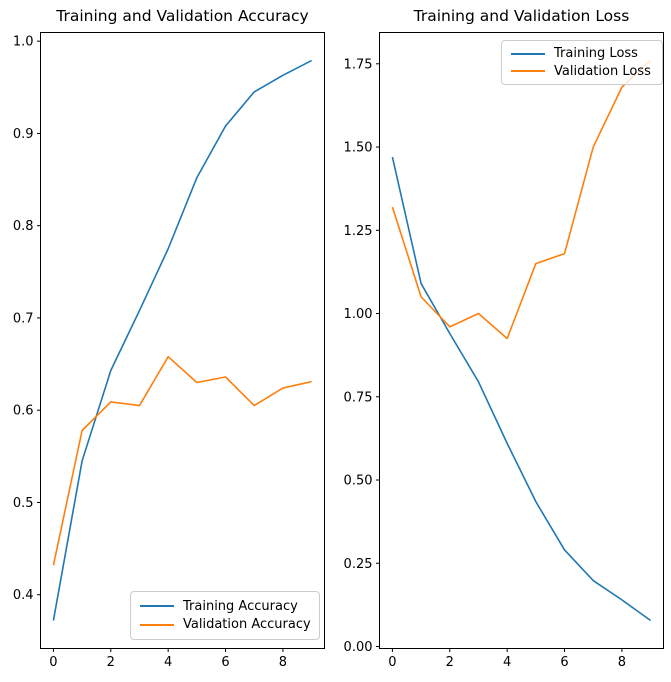 This screenshot has height=682, width=671. I want to click on loss-plot-title: Training and Validation Loss, so click(521, 16).